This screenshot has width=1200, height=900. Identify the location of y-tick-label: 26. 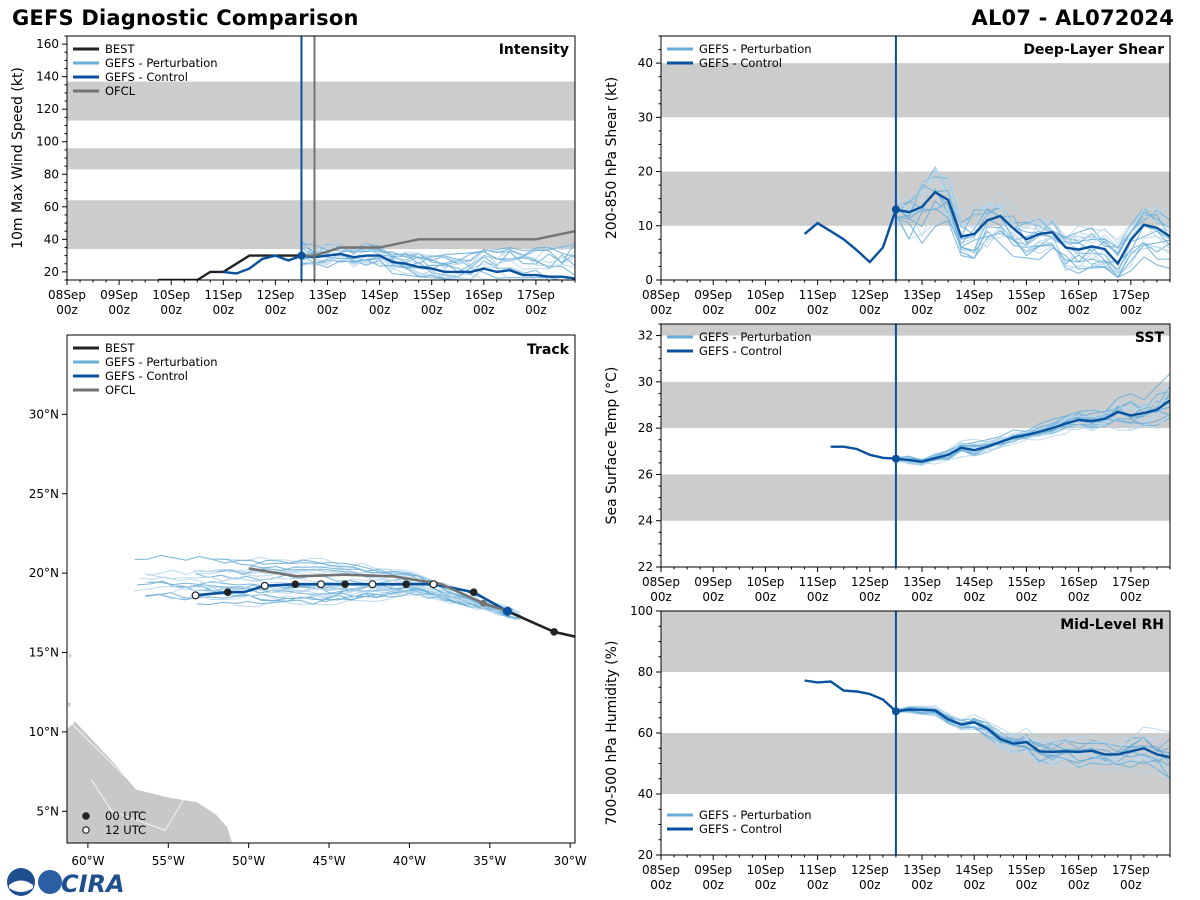
(645, 474).